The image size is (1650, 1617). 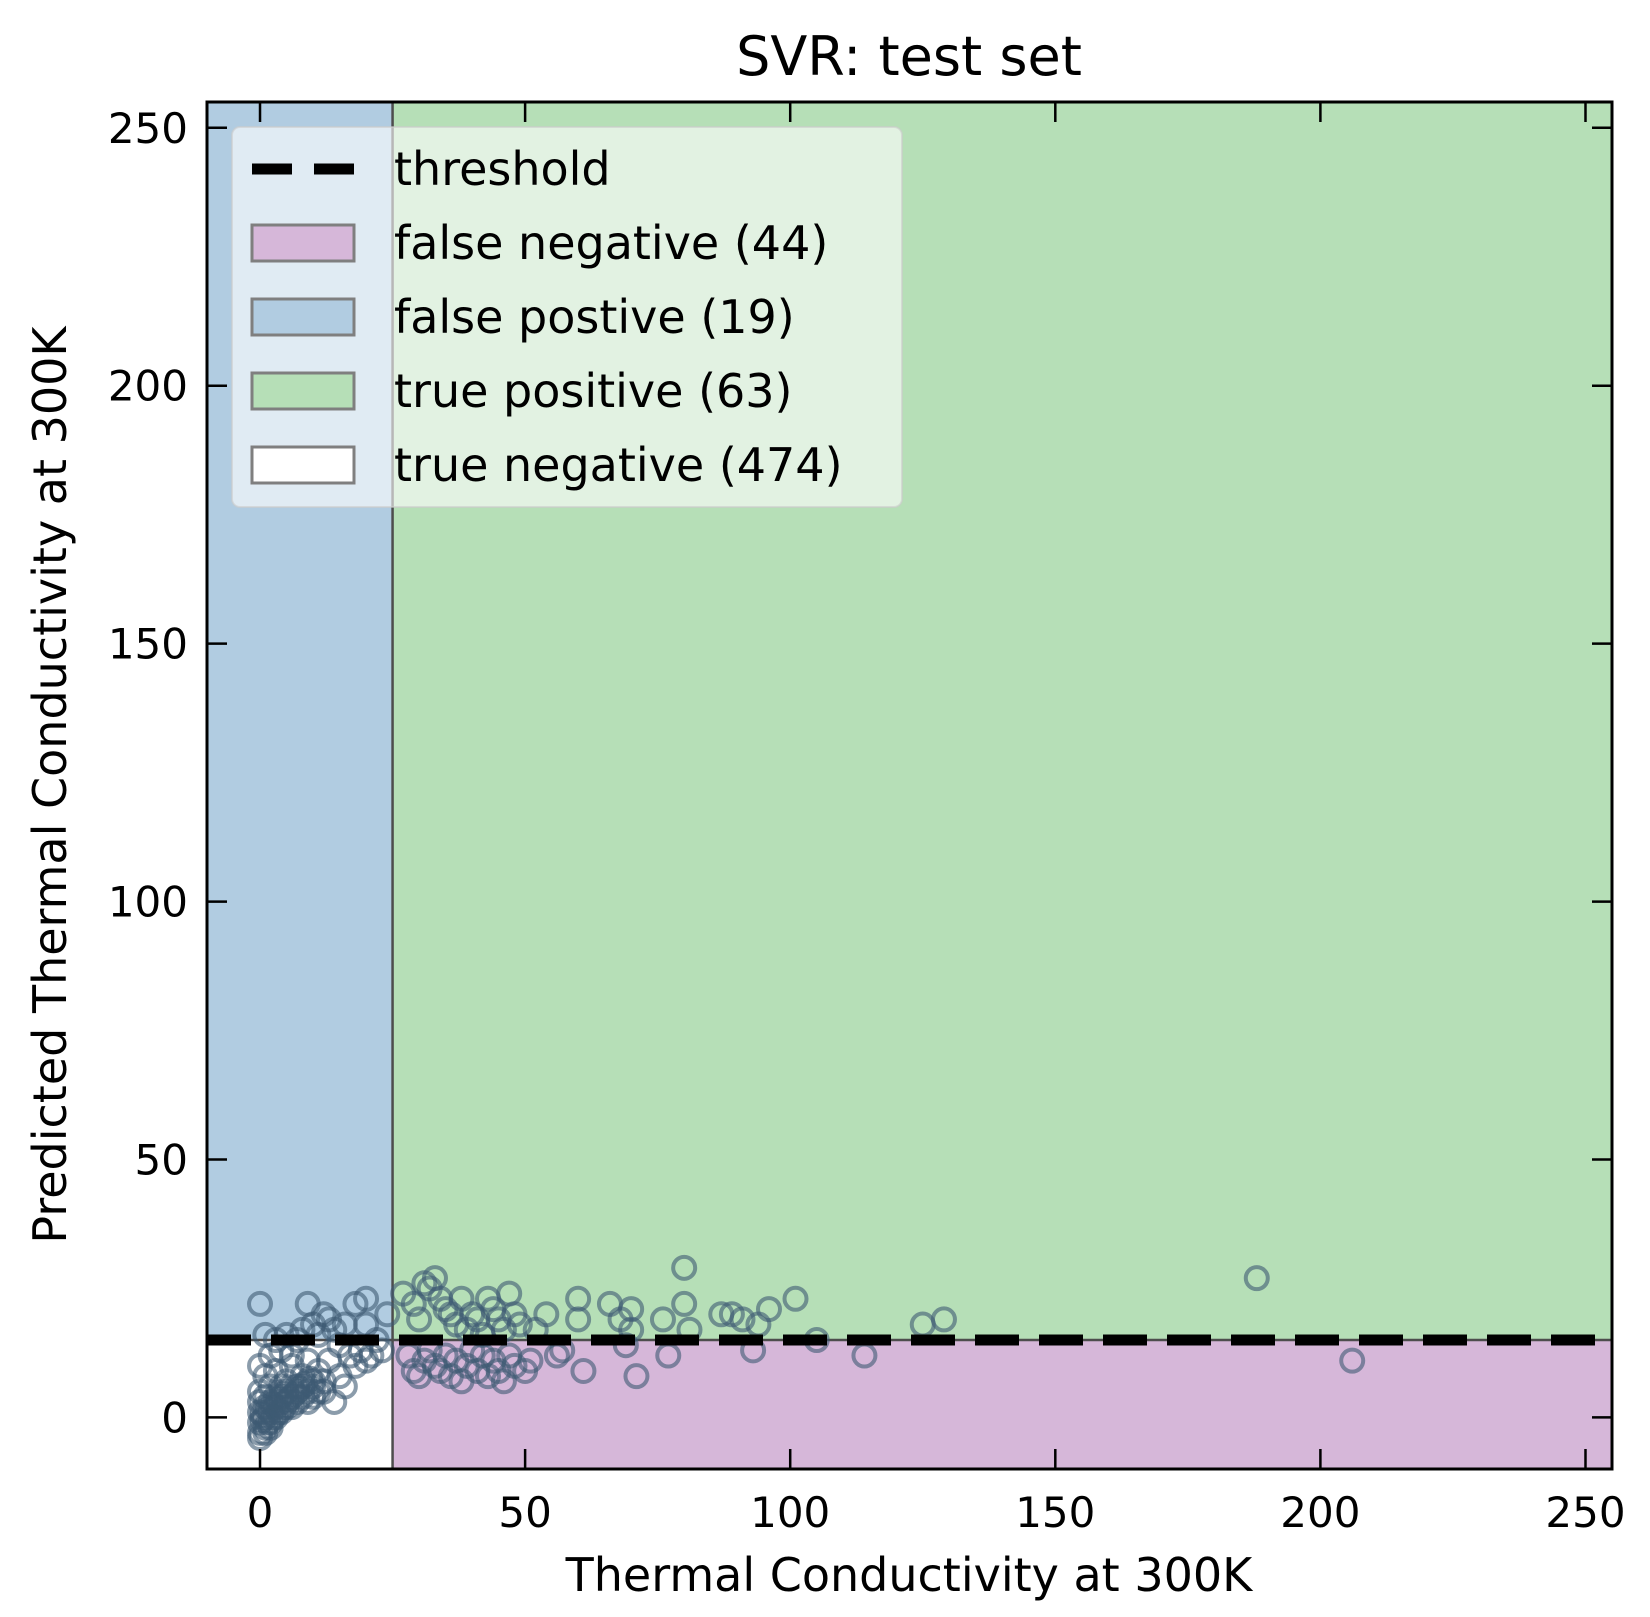 What do you see at coordinates (303, 391) in the screenshot?
I see `legend-swatch-tp` at bounding box center [303, 391].